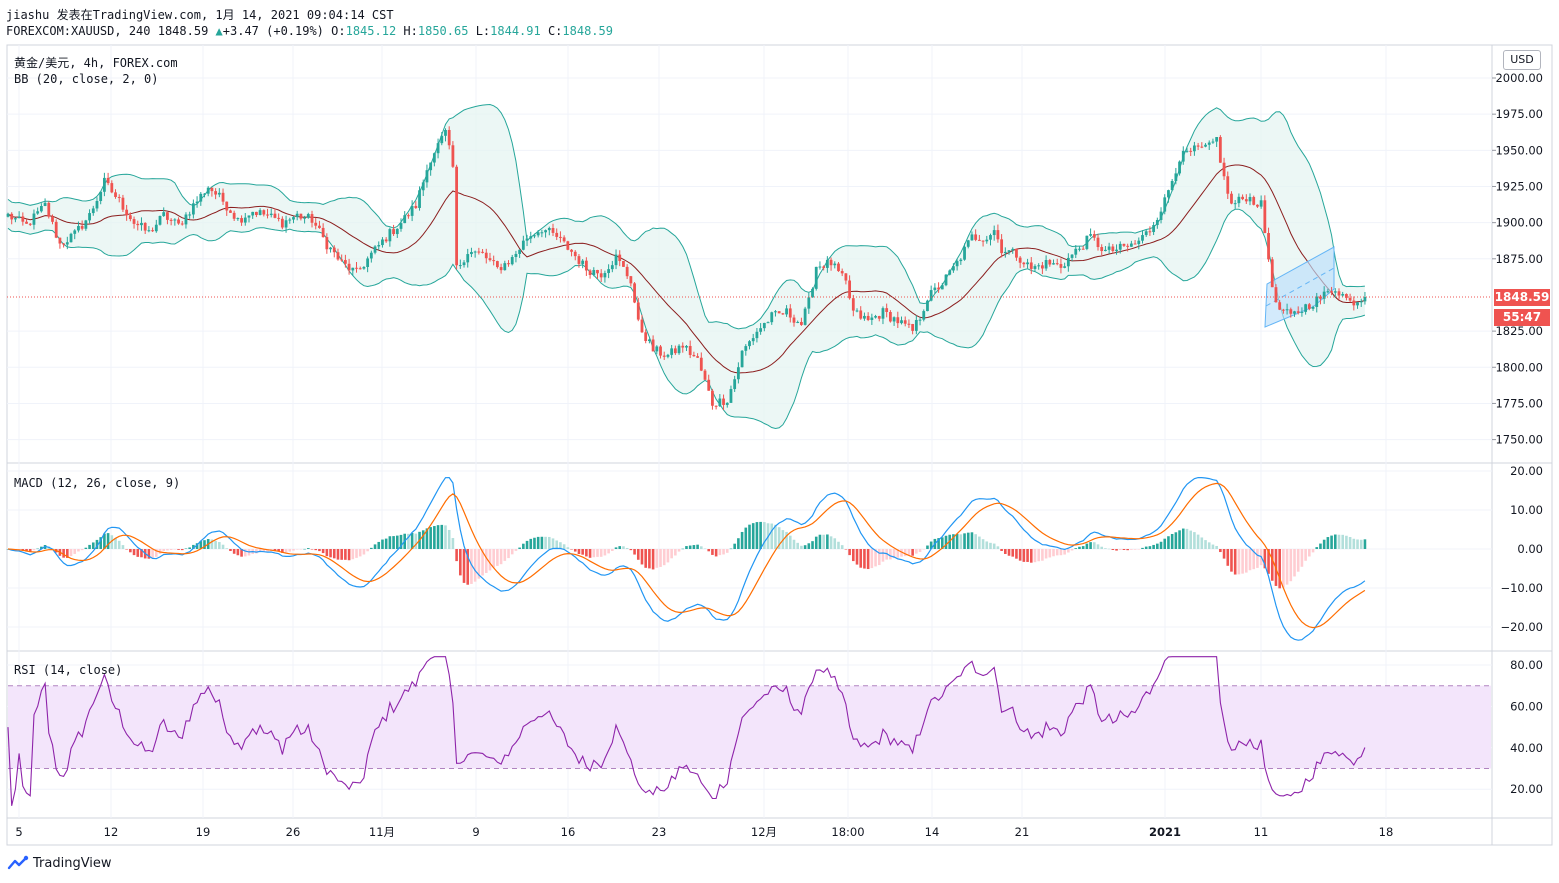 Image resolution: width=1559 pixels, height=883 pixels. I want to click on rsi-title: RSI (14, close), so click(68, 670).